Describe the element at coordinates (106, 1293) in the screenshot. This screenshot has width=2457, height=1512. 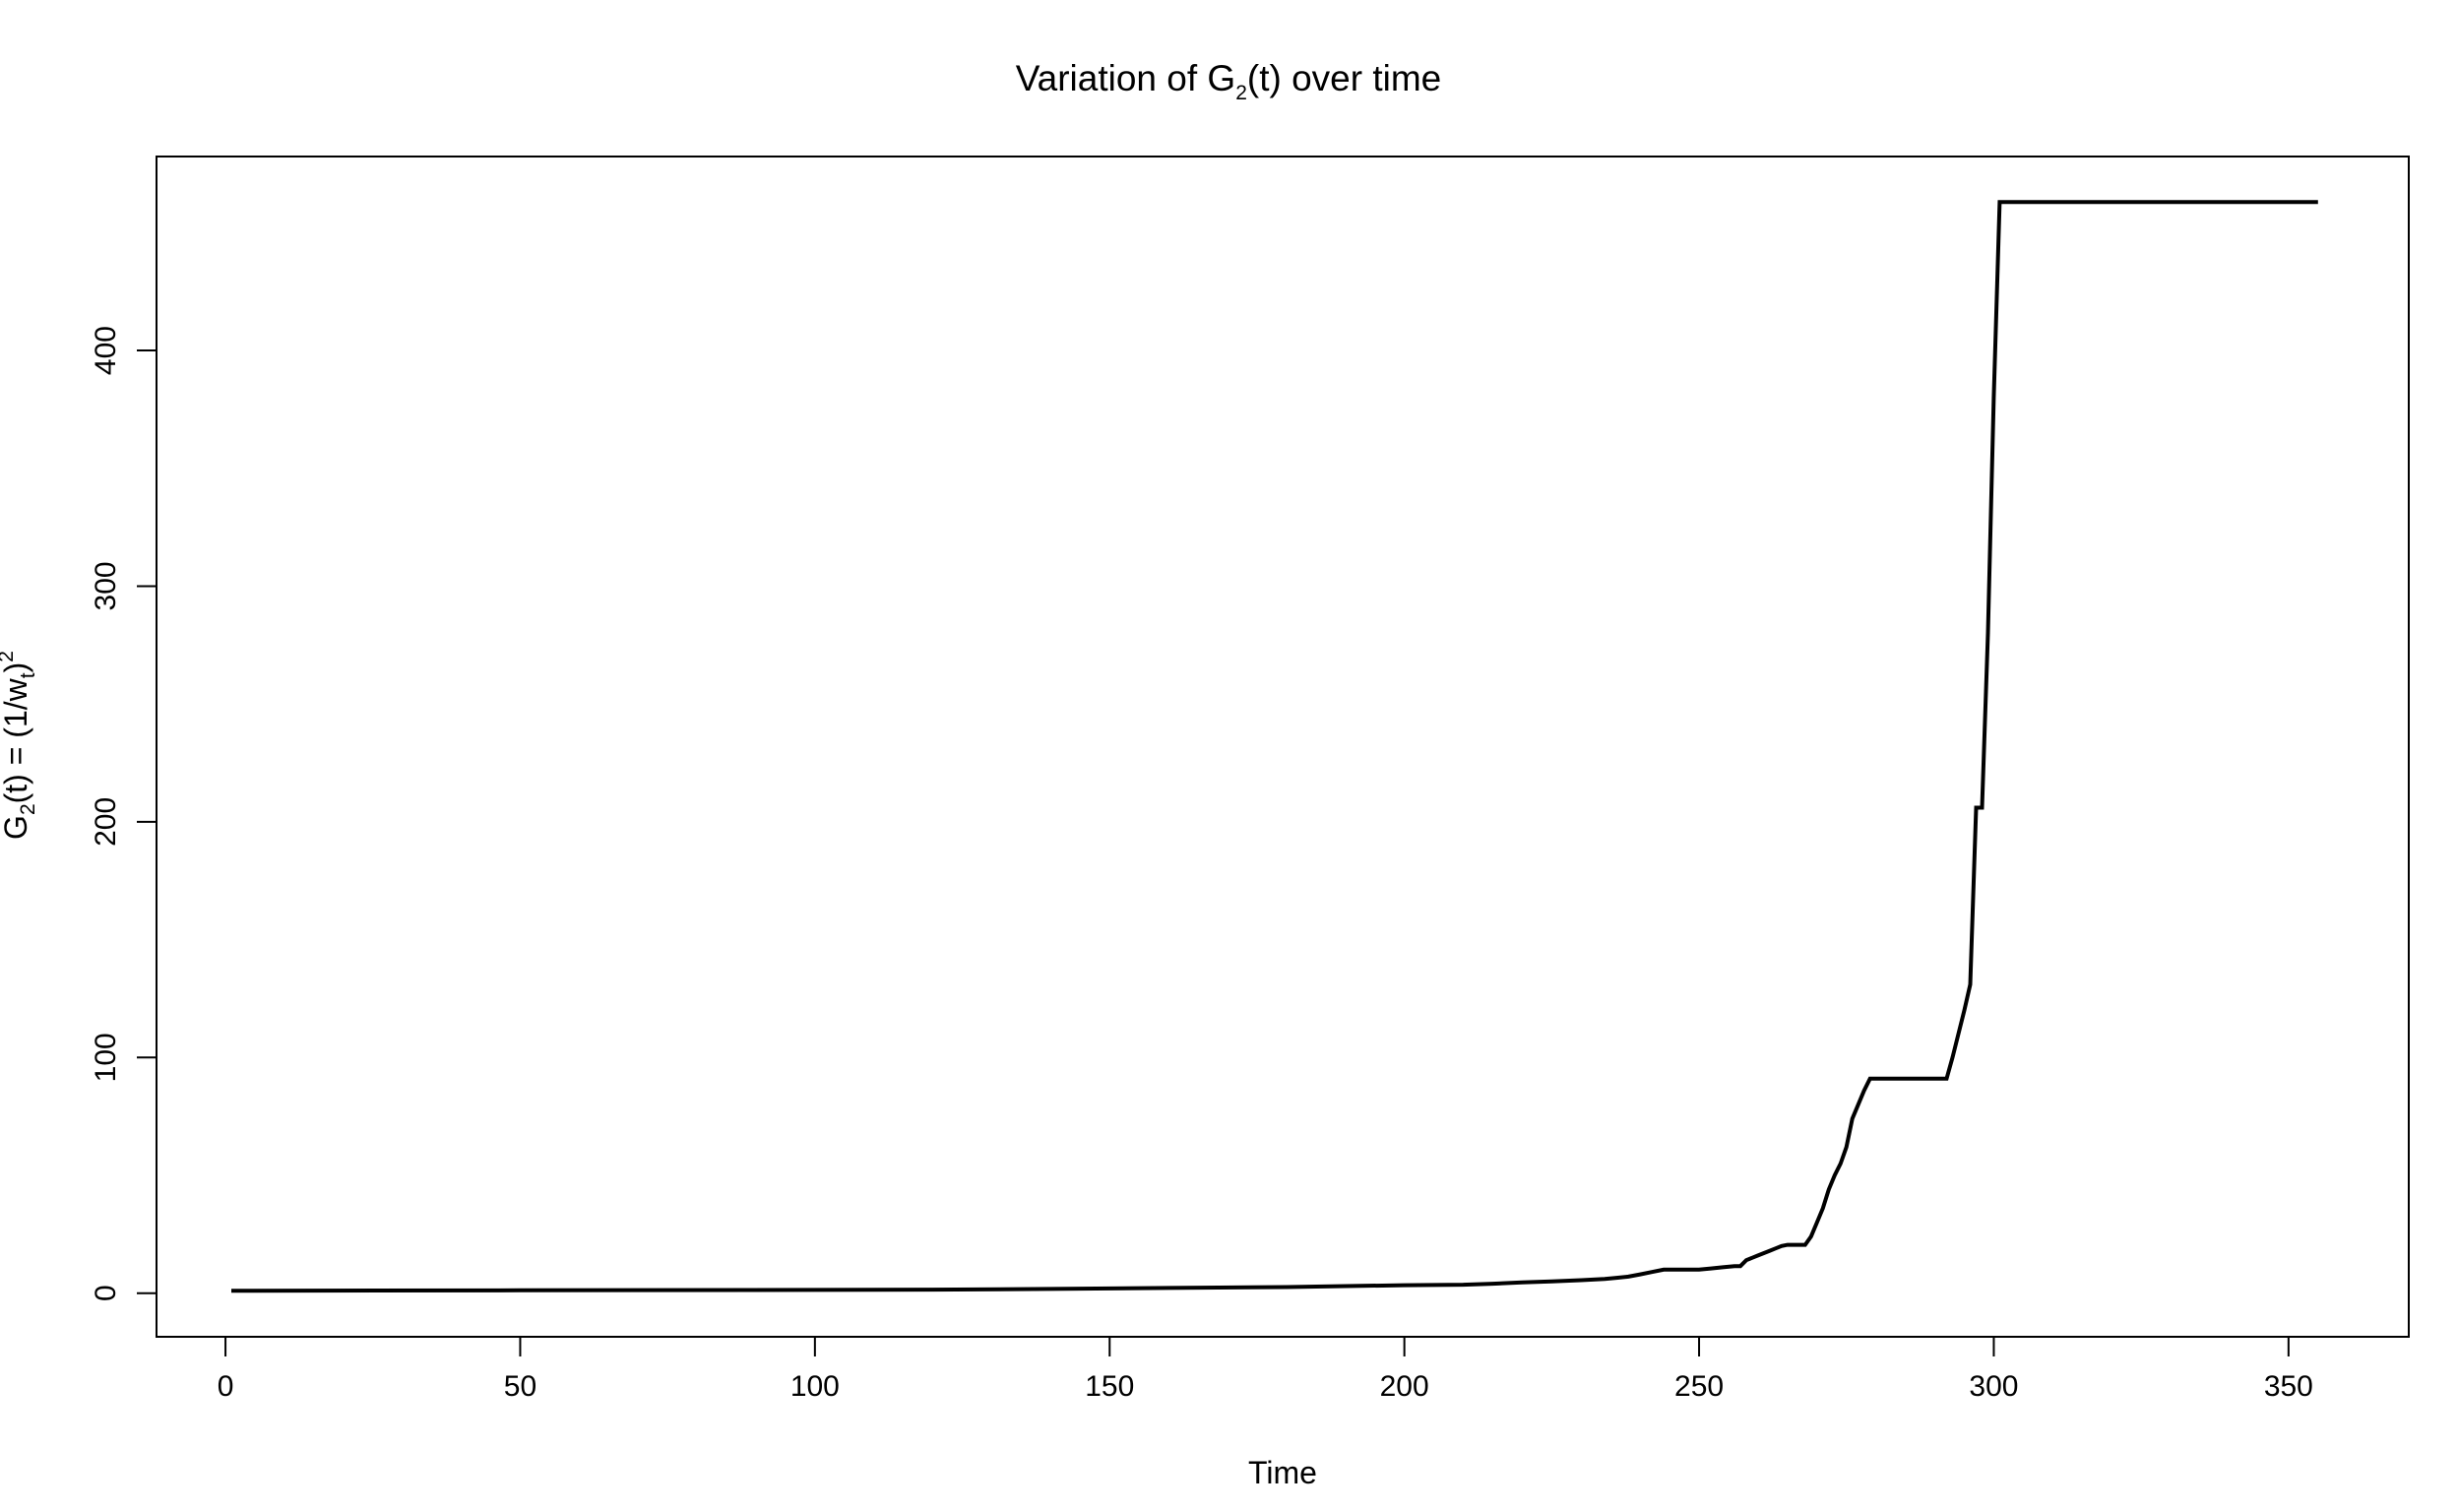
I see `y-tick-label: 0` at that location.